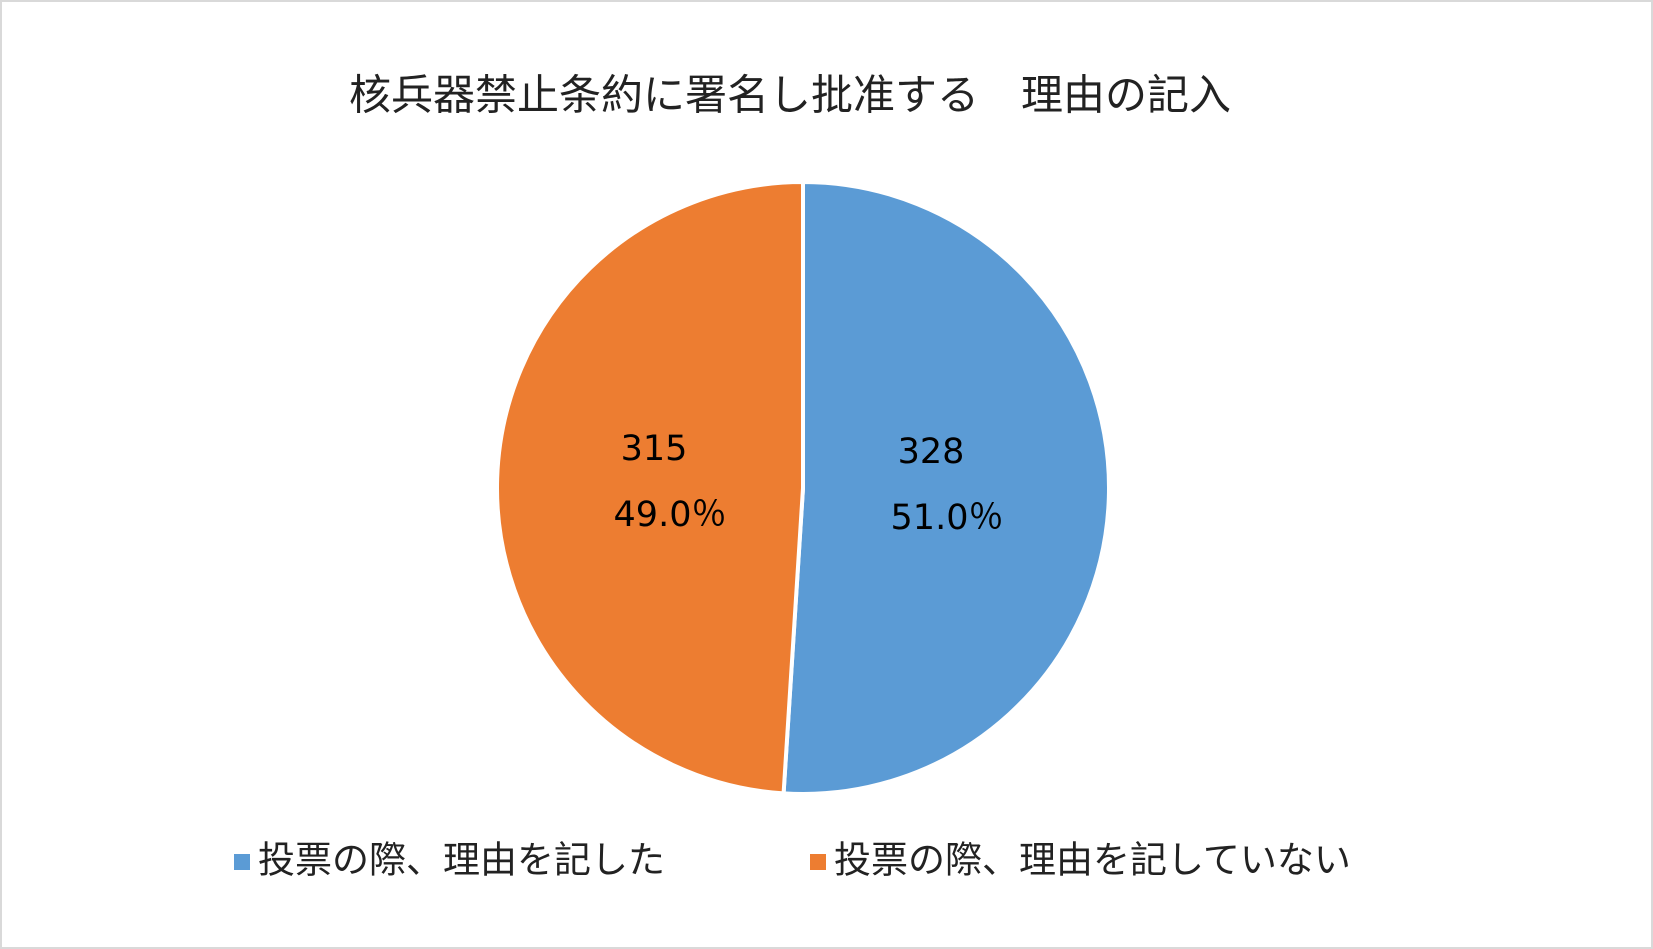  Describe the element at coordinates (654, 449) in the screenshot. I see `data-label: 315` at that location.